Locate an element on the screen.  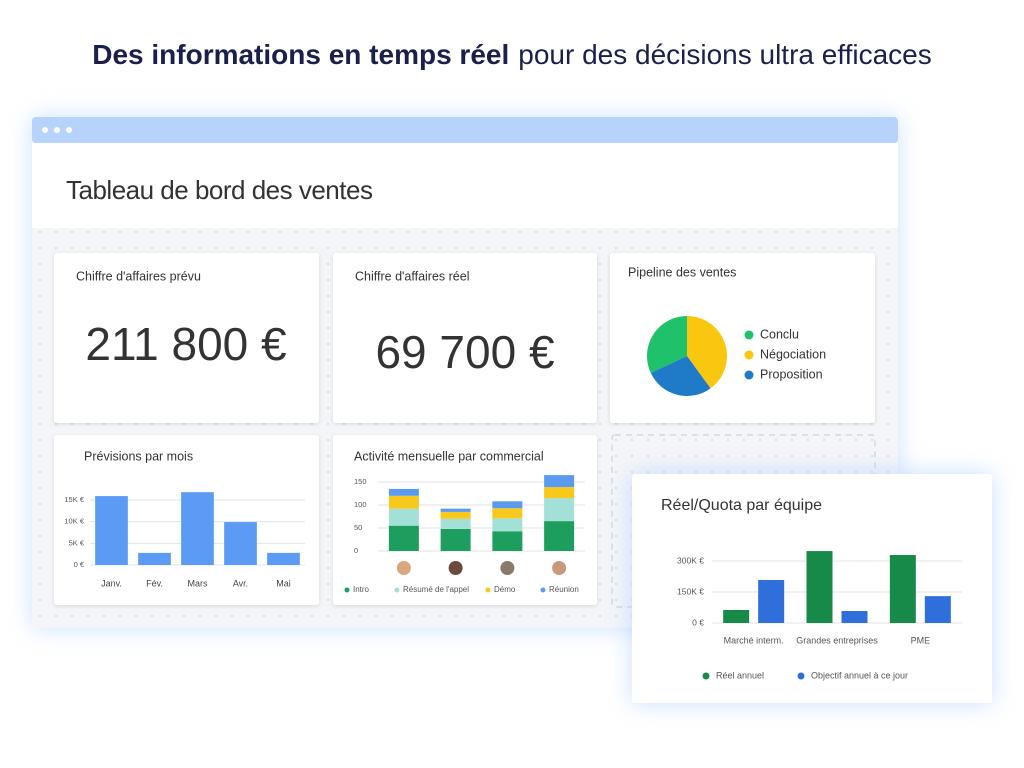
legend-label: Conclu is located at coordinates (779, 334).